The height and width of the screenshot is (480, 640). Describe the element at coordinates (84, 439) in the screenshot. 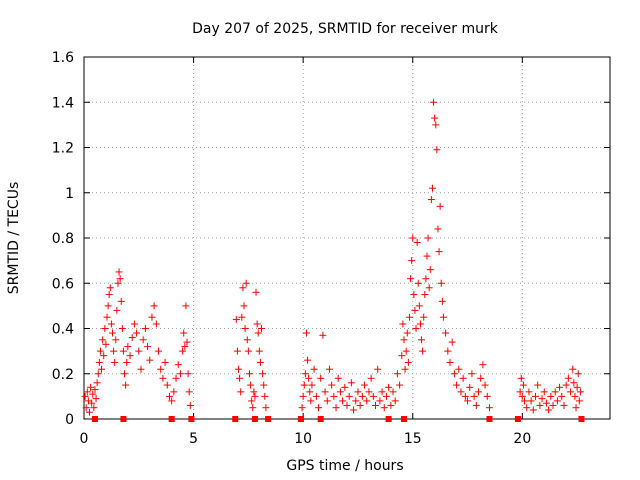

I see `x-tick-label: 0` at that location.